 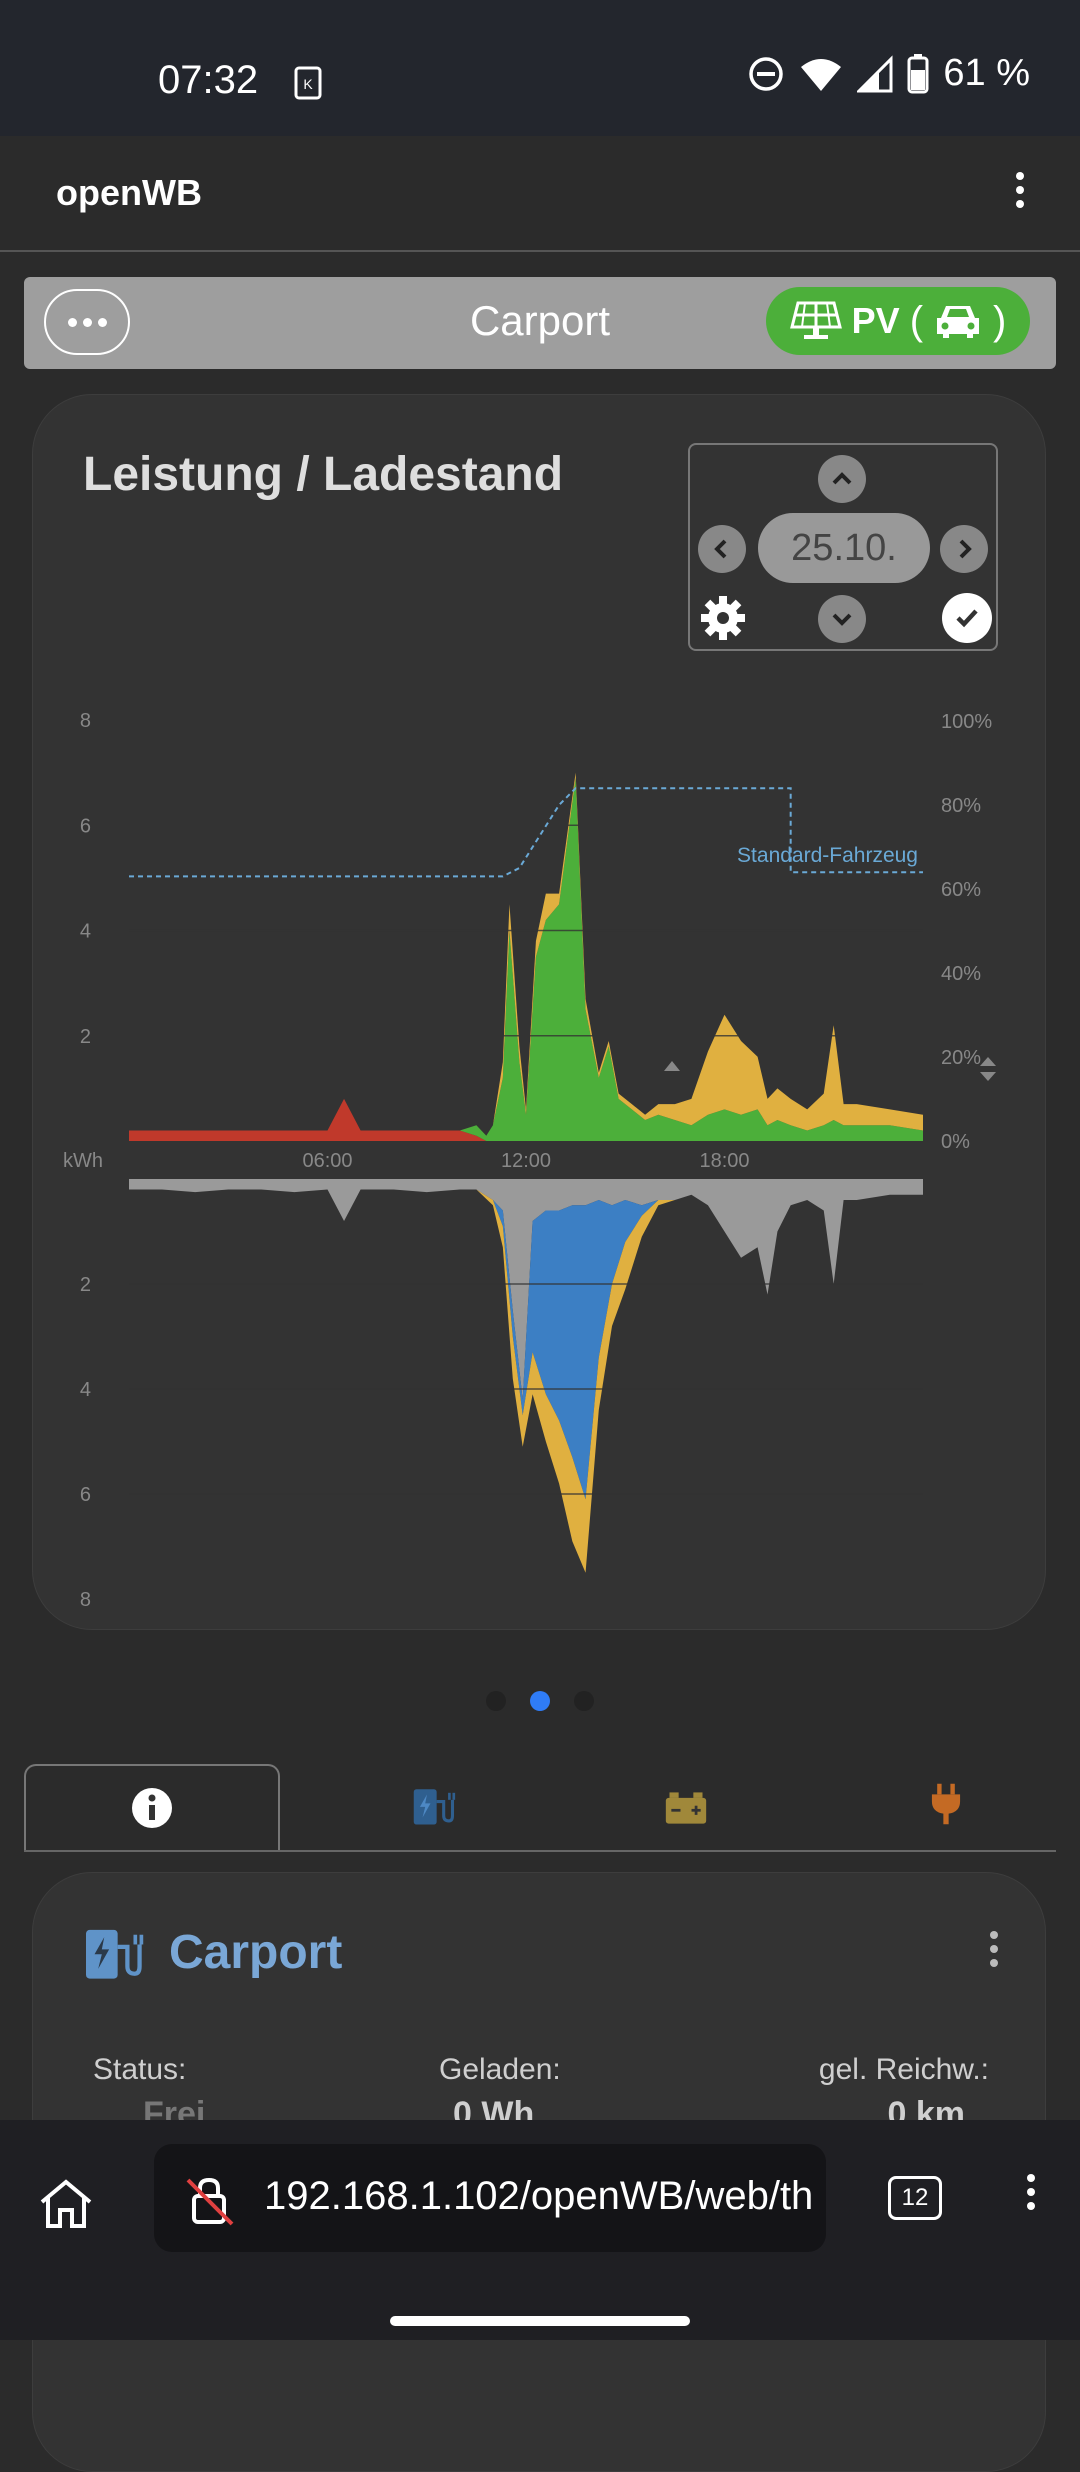 I want to click on car-icon, so click(x=958, y=322).